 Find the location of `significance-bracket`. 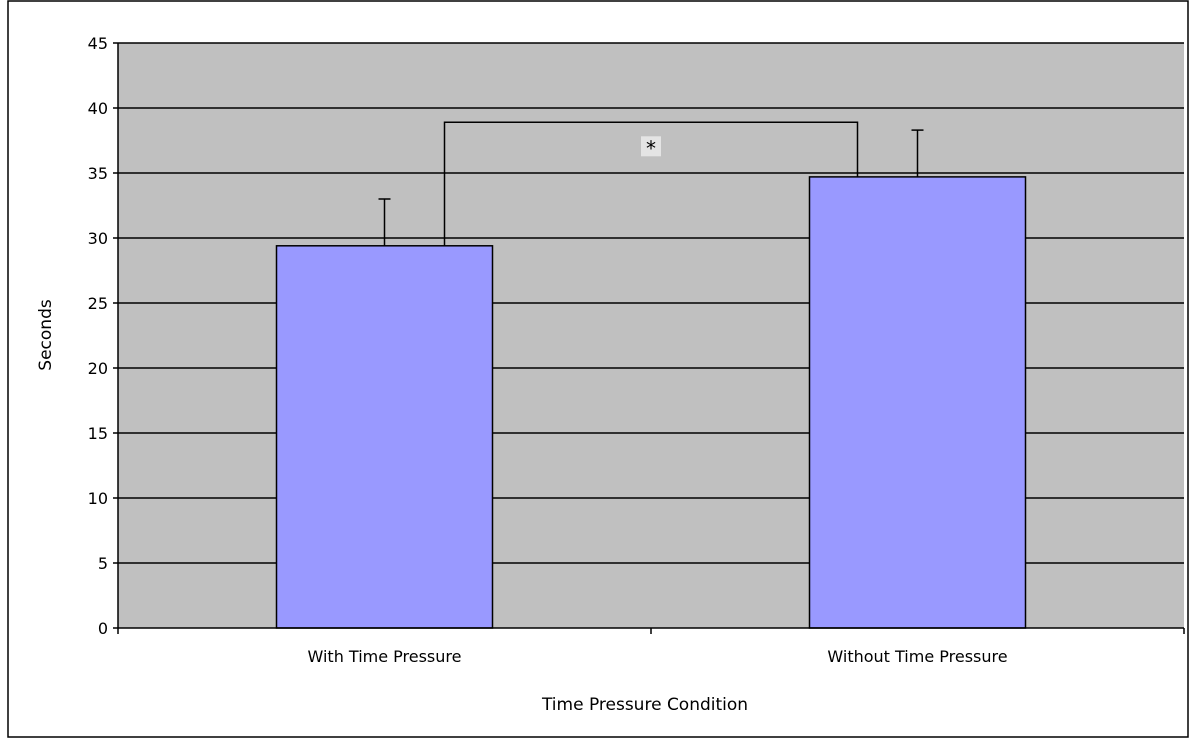

significance-bracket is located at coordinates (651, 183).